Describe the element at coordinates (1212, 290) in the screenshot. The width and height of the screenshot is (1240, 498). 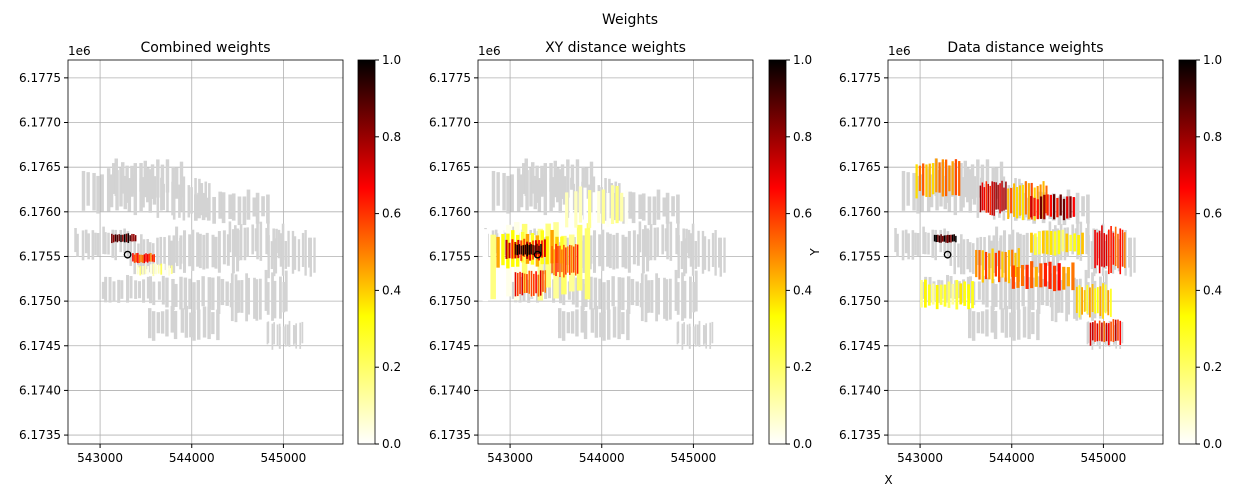
I see `colorbar-tick-label: 0.4` at that location.